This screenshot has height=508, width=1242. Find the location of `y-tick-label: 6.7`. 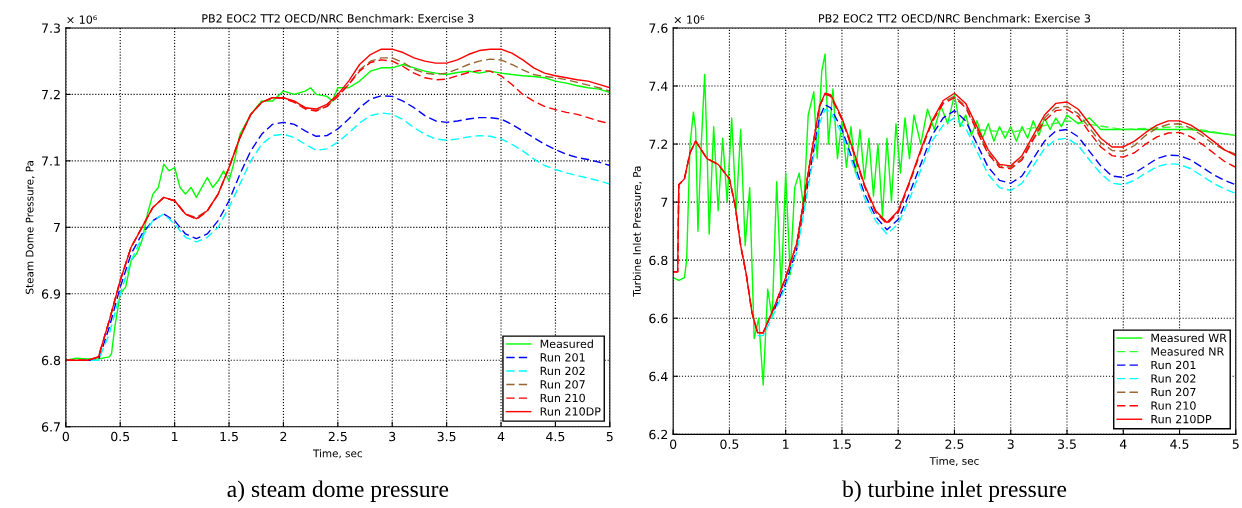

y-tick-label: 6.7 is located at coordinates (50, 427).